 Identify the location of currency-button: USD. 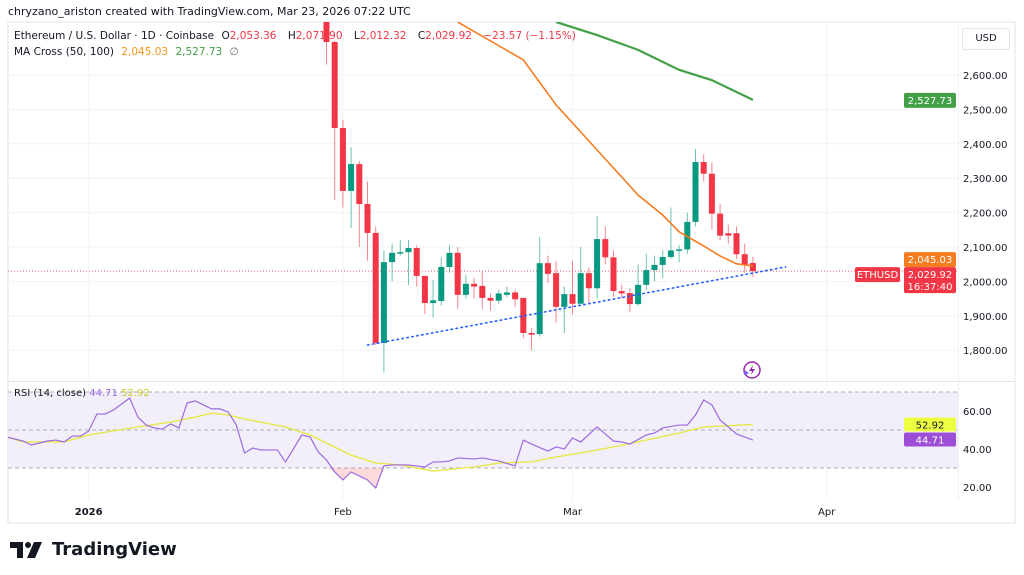
(986, 39).